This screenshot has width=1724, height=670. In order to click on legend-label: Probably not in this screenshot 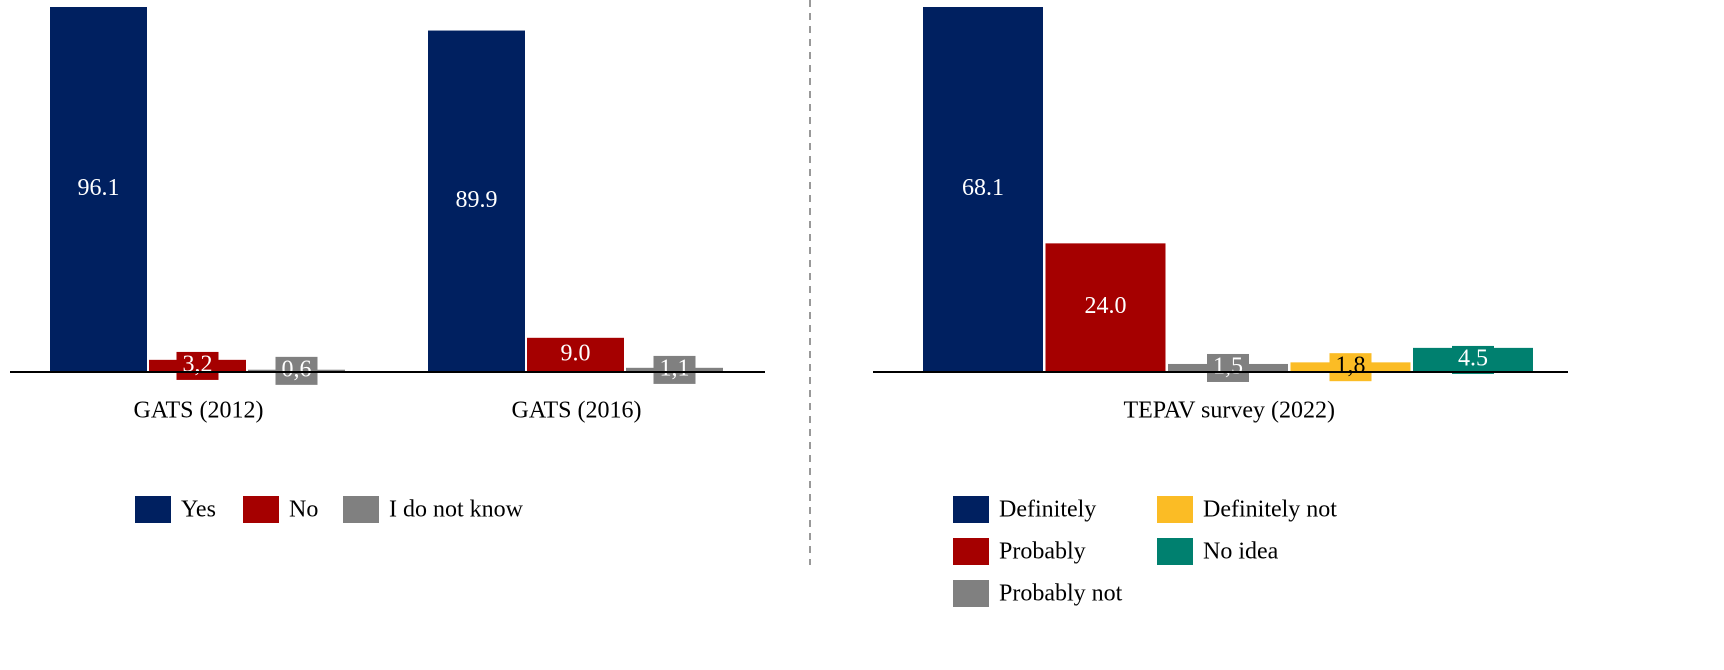, I will do `click(1061, 594)`.